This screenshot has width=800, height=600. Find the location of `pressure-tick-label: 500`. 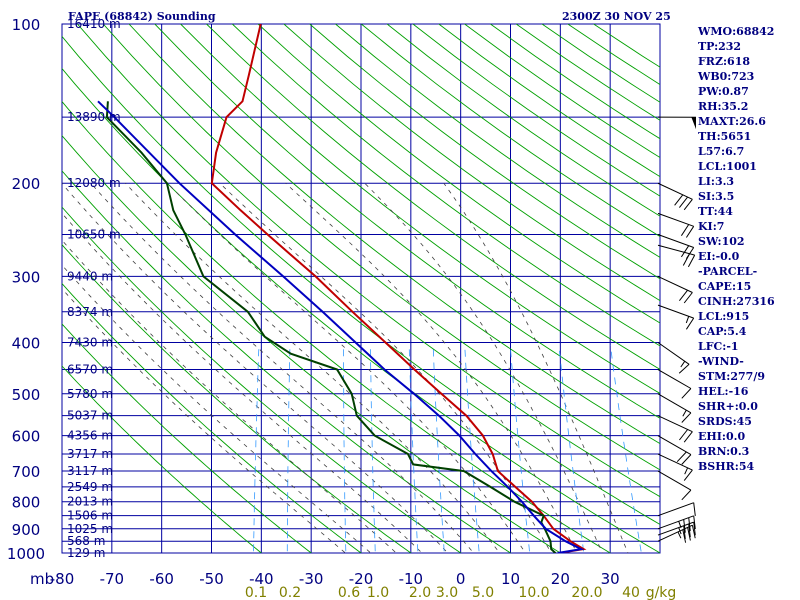

pressure-tick-label: 500 is located at coordinates (26, 395).